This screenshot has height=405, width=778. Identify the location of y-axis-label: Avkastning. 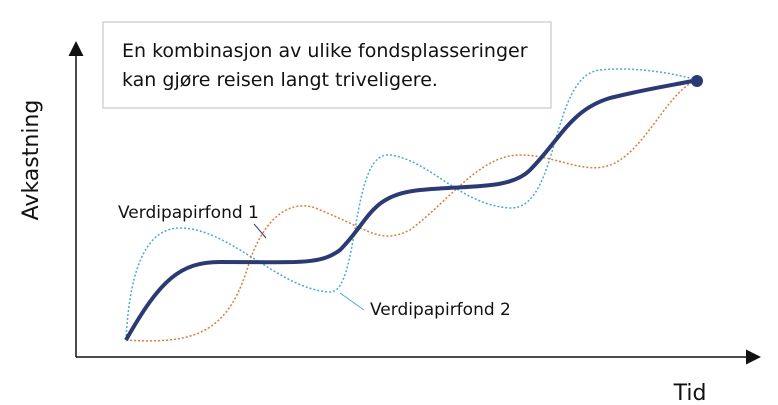
(31, 160).